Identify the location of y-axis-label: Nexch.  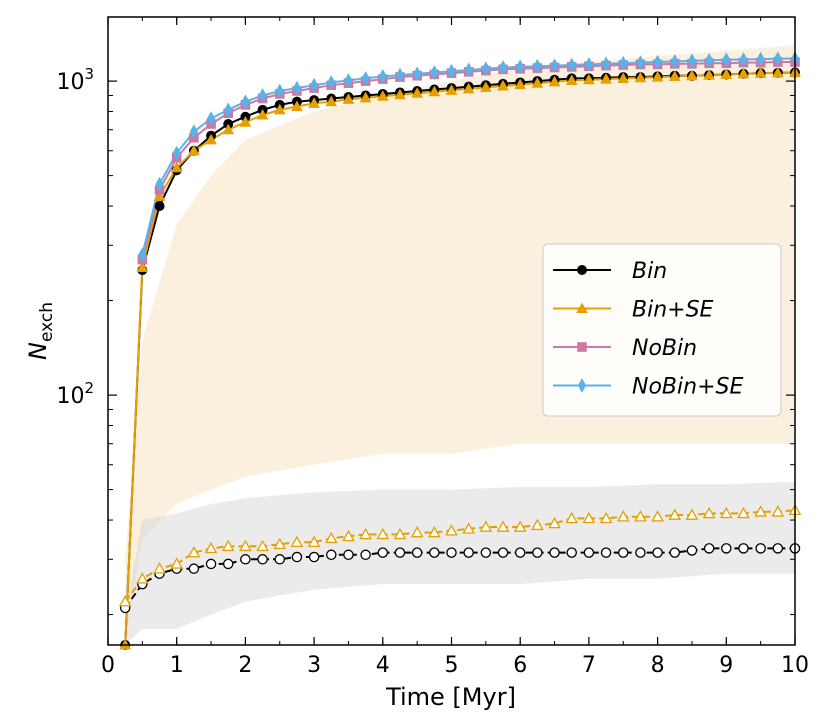
(40, 331).